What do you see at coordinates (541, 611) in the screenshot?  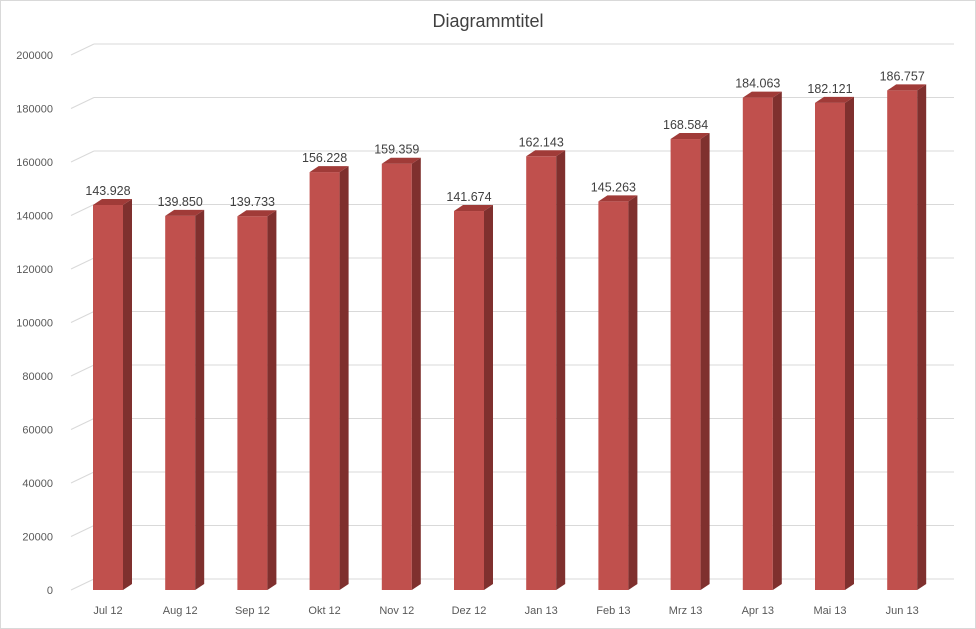 I see `x-tick-label: Jan 13` at bounding box center [541, 611].